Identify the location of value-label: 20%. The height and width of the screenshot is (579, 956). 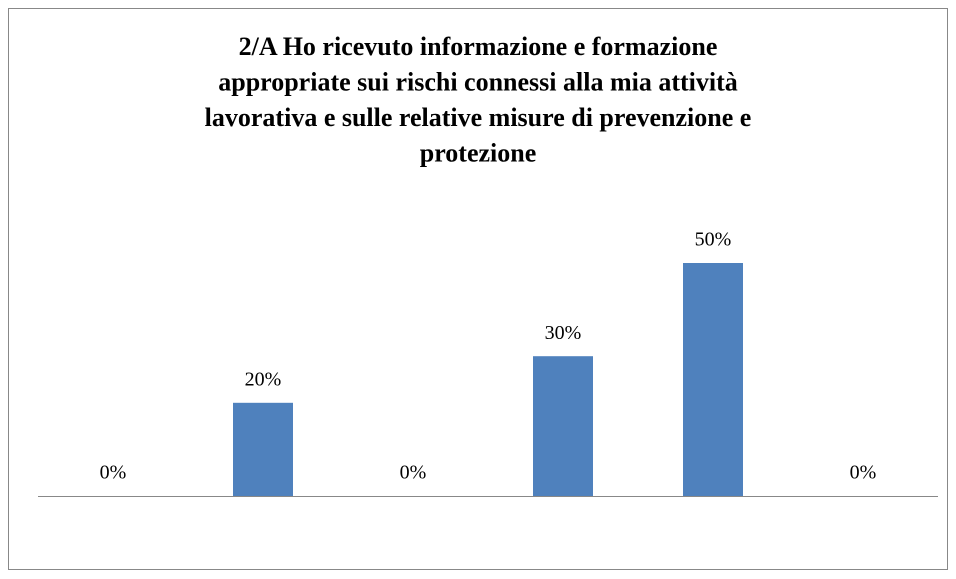
(263, 379).